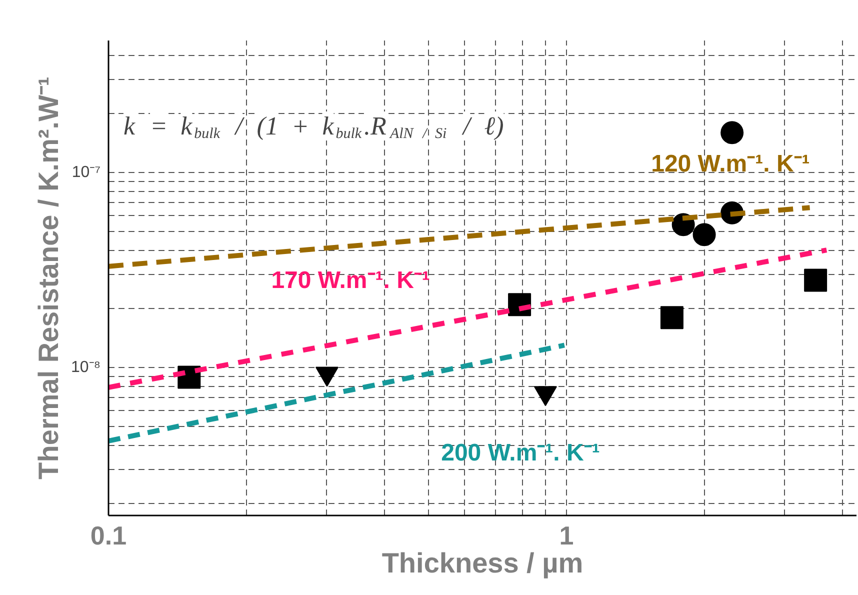 The height and width of the screenshot is (595, 858). What do you see at coordinates (483, 563) in the screenshot?
I see `x-axis-title: Thickness / µm` at bounding box center [483, 563].